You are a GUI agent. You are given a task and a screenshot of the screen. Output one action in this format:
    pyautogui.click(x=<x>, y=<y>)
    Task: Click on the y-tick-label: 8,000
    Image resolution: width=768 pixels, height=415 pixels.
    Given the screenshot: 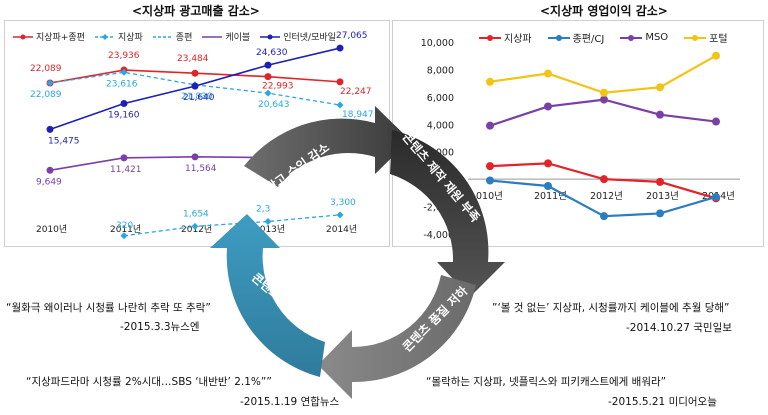 What is the action you would take?
    pyautogui.click(x=440, y=70)
    